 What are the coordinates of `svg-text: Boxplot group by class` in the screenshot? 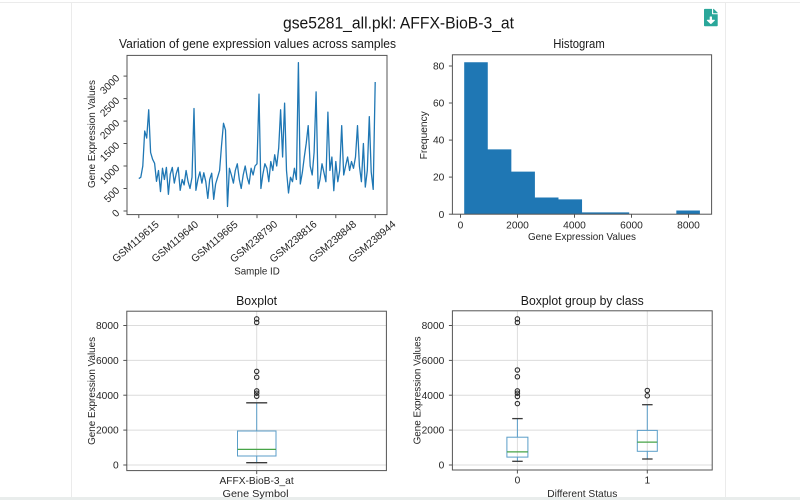 It's located at (582, 301).